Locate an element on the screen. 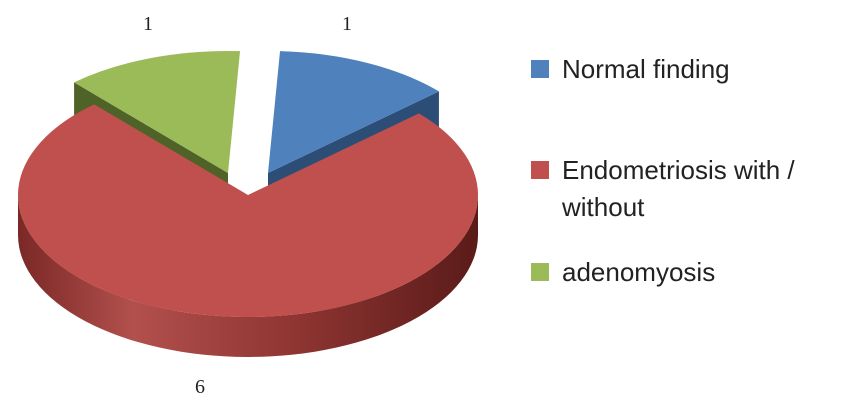 This screenshot has width=850, height=405. data-label-1: 6 is located at coordinates (200, 387).